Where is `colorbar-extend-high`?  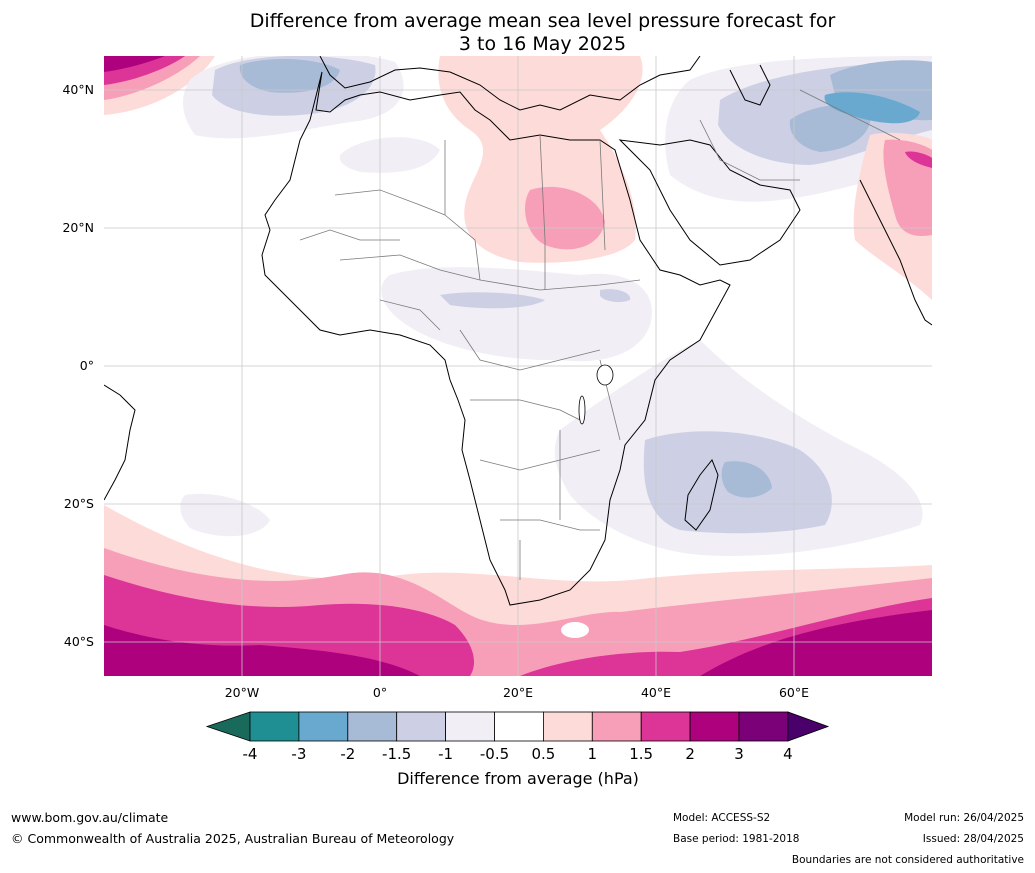
colorbar-extend-high is located at coordinates (808, 726).